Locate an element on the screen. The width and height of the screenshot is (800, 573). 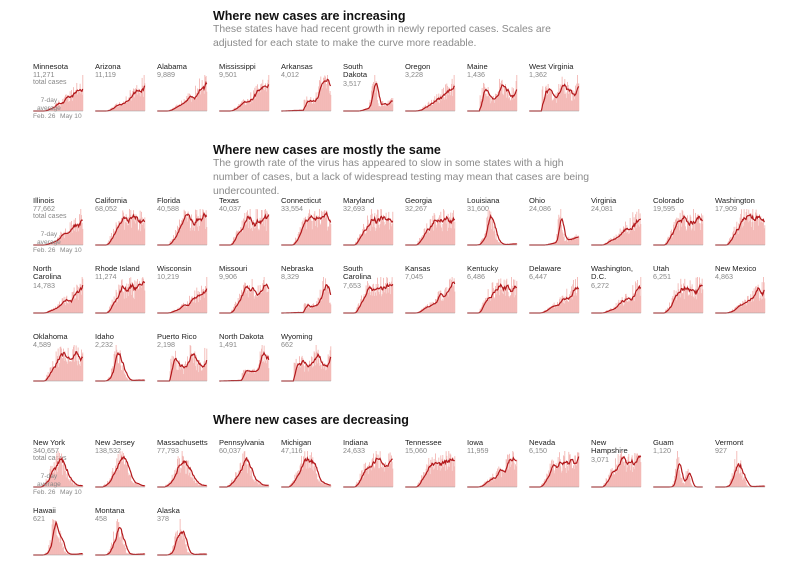
case-count: 11,119 is located at coordinates (105, 75).